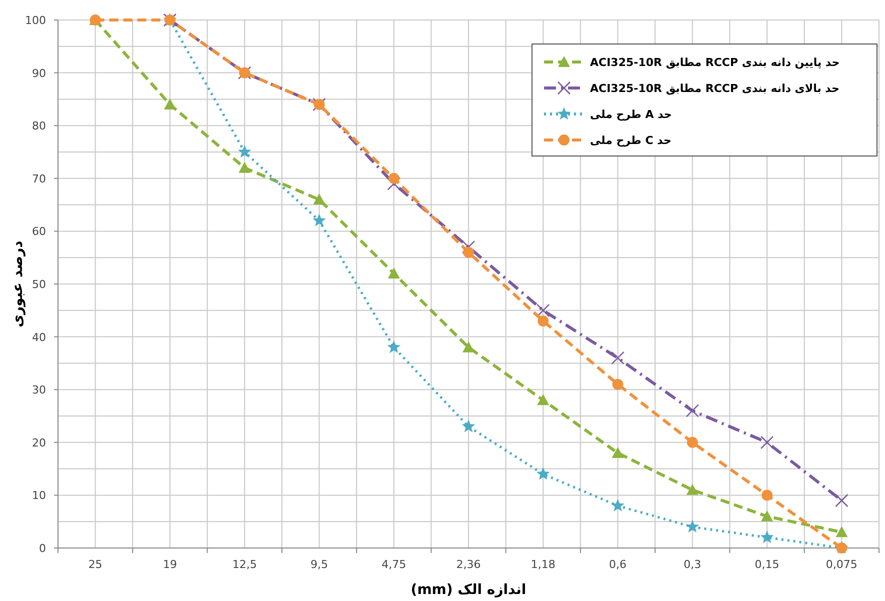  What do you see at coordinates (767, 564) in the screenshot?
I see `x-tick-label: 0,15` at bounding box center [767, 564].